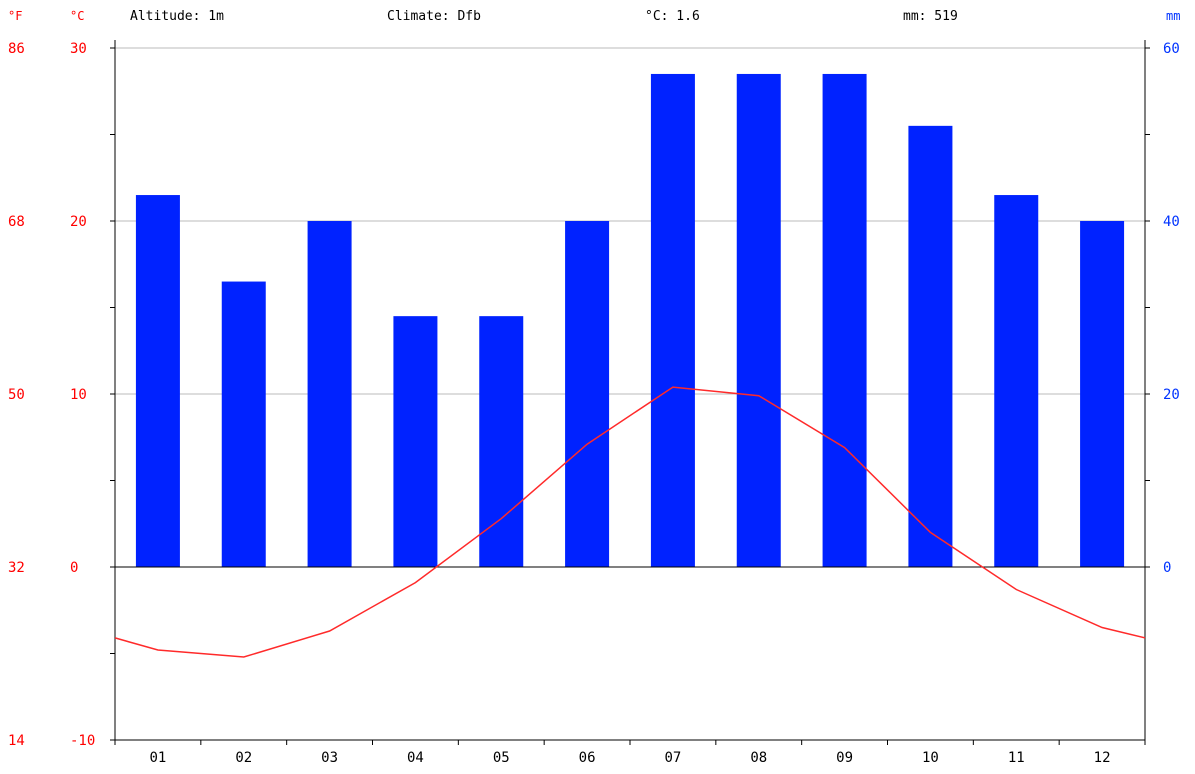  Describe the element at coordinates (1016, 758) in the screenshot. I see `month-tick-label: 11` at that location.